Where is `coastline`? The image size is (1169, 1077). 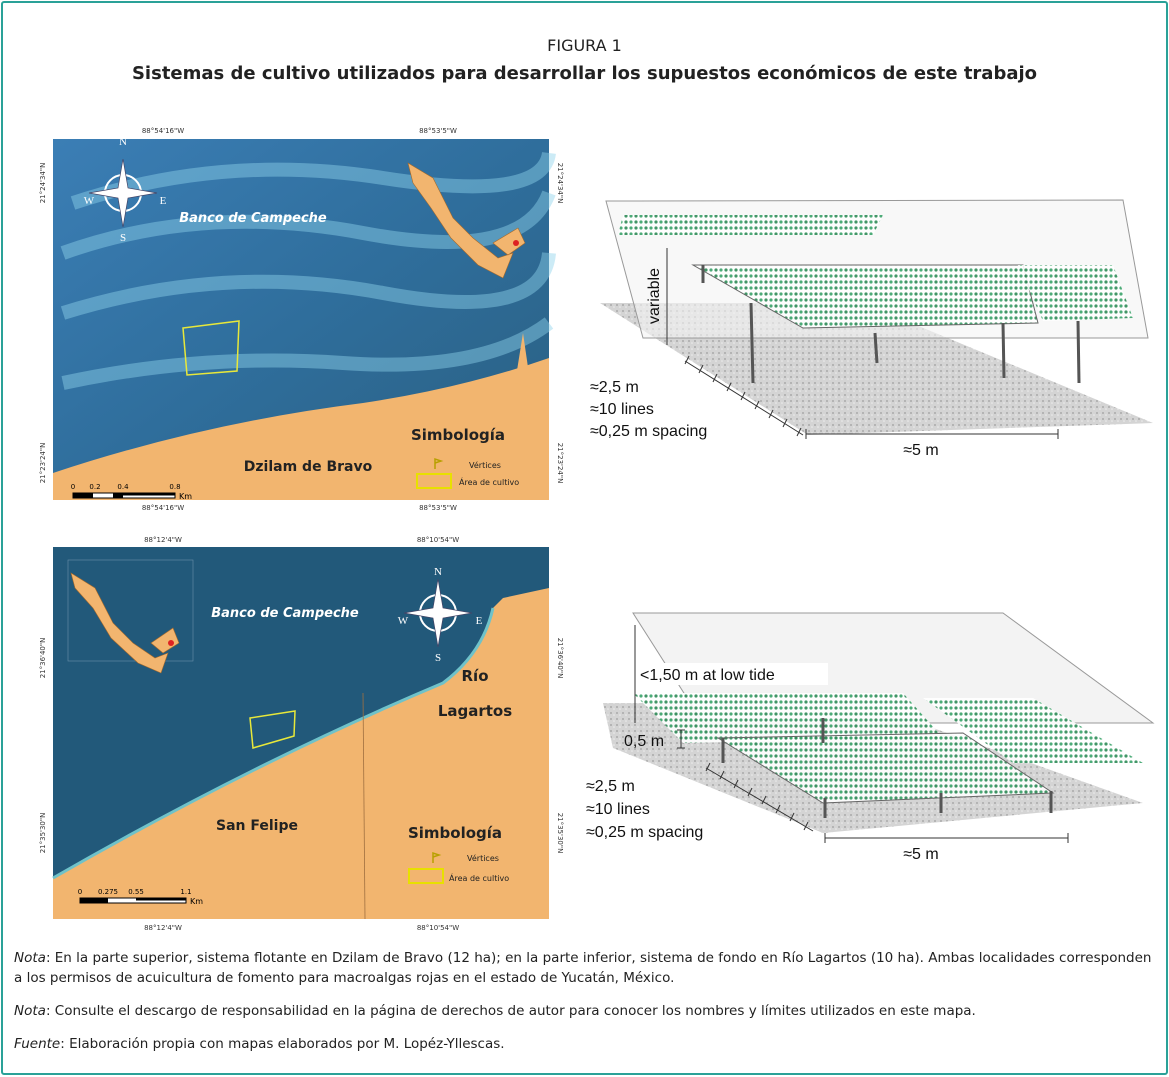
coastline is located at coordinates (273, 743).